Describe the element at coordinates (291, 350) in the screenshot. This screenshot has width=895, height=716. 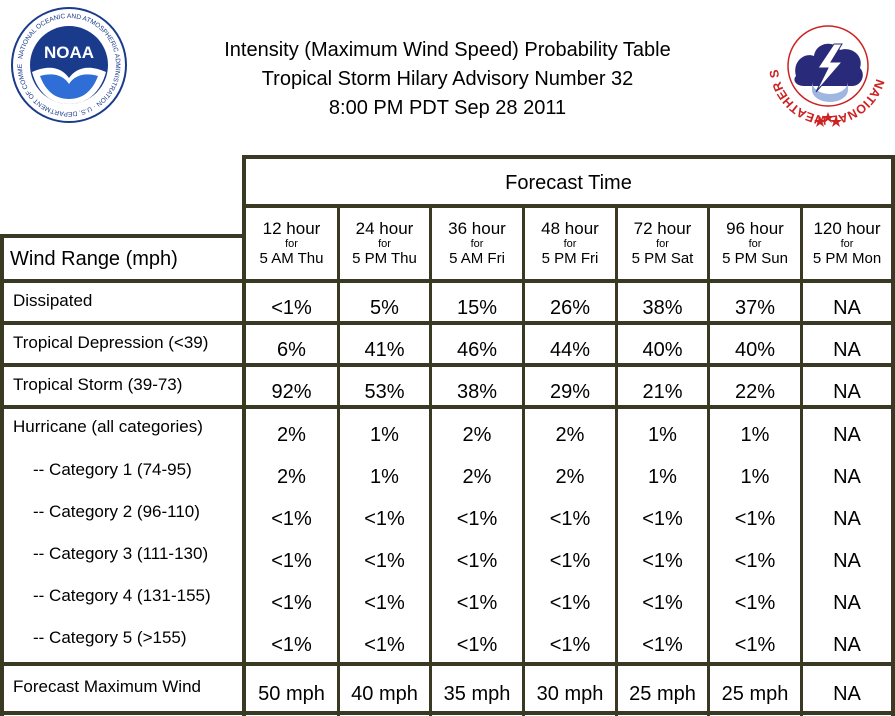
I see `table-cell: 6%` at that location.